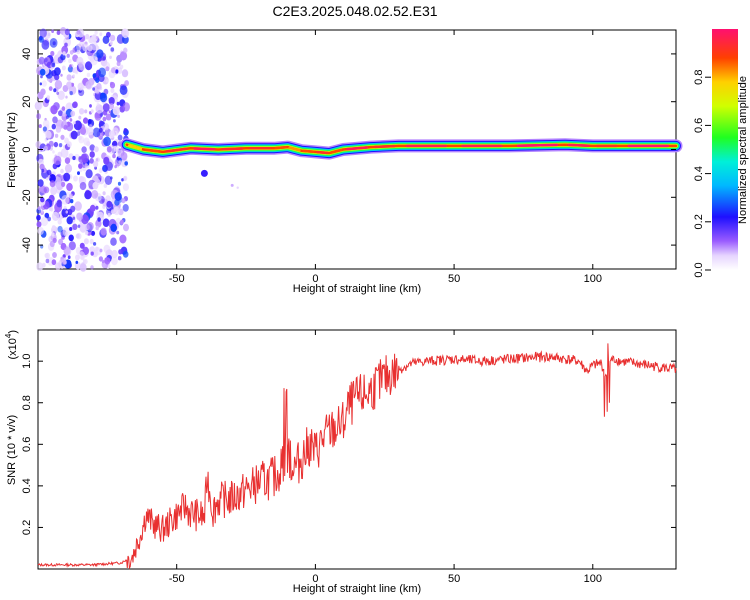 The height and width of the screenshot is (600, 750). I want to click on y-tick-label: 0, so click(27, 149).